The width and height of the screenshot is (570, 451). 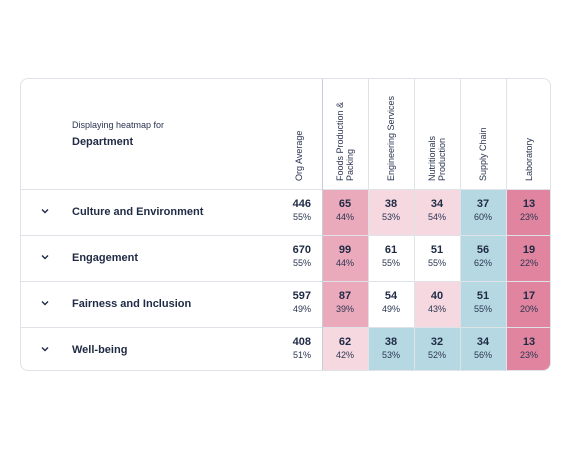 I want to click on cell-count: 65, so click(x=345, y=204).